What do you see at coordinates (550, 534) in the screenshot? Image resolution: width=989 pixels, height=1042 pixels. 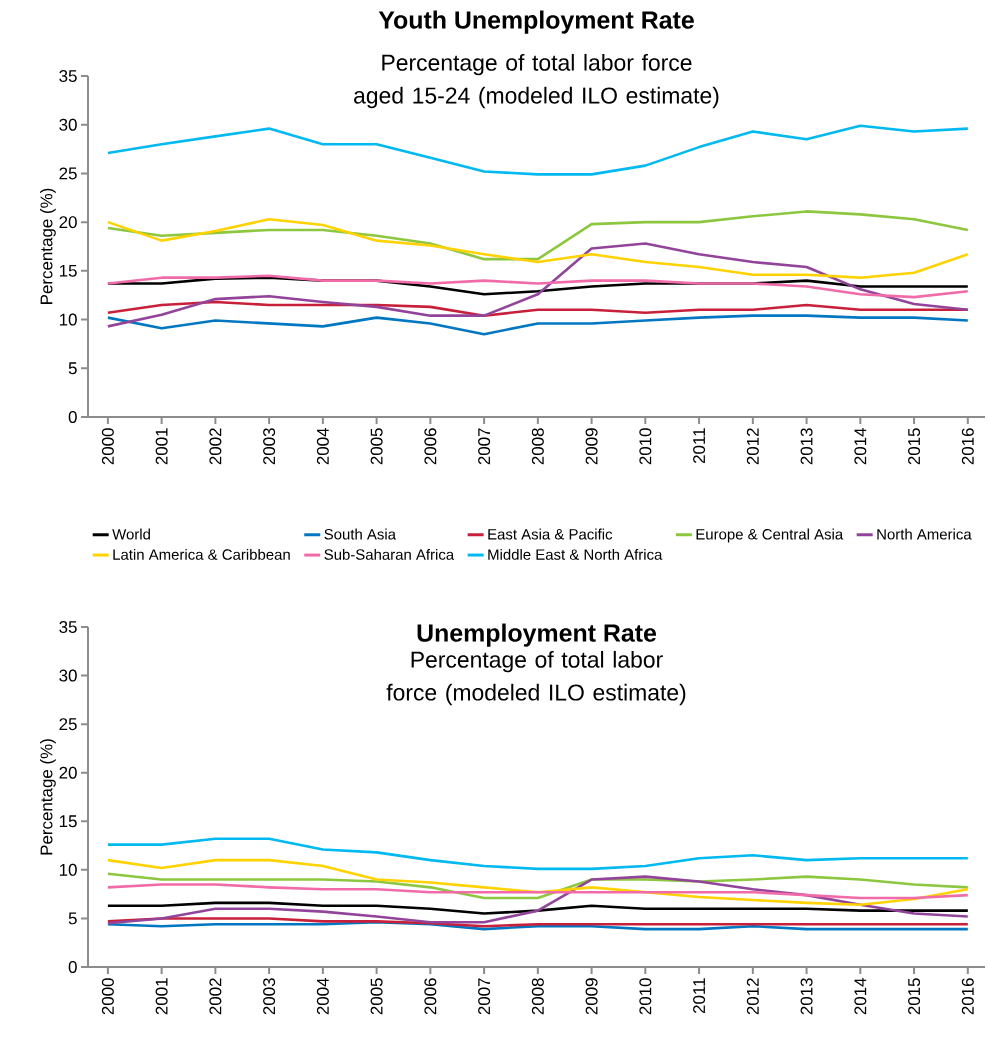 I see `legend-label: East Asia & Pacific` at bounding box center [550, 534].